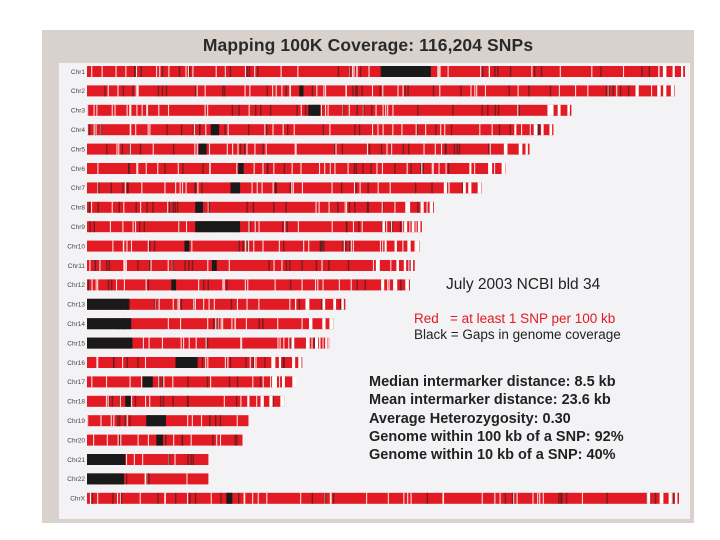  What do you see at coordinates (470, 418) in the screenshot?
I see `stat-avg-heterozygosity: Average Heterozygosity: 0.30` at bounding box center [470, 418].